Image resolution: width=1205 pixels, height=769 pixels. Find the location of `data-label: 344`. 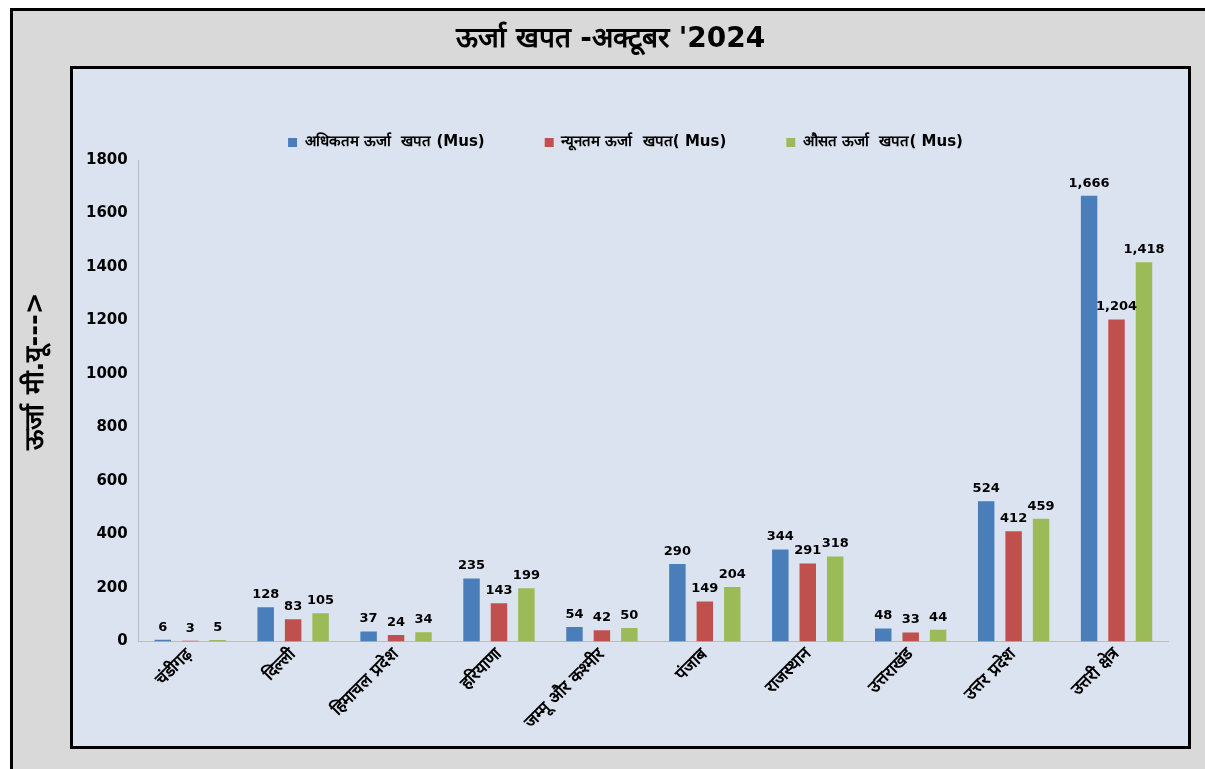

data-label: 344 is located at coordinates (780, 536).